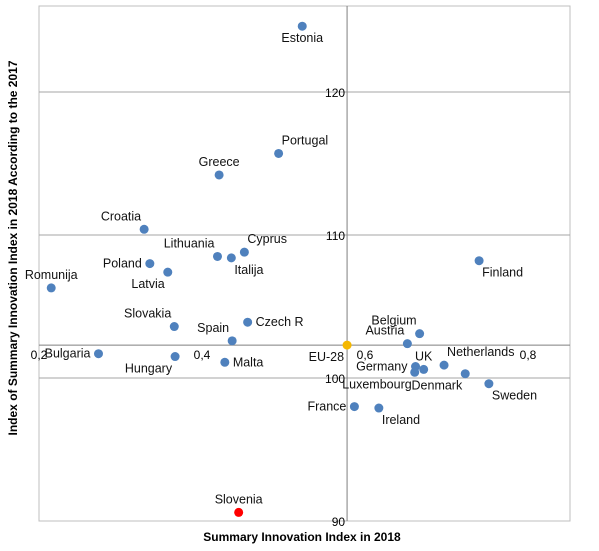  What do you see at coordinates (365, 355) in the screenshot?
I see `x-tick-label-2: 0,6` at bounding box center [365, 355].